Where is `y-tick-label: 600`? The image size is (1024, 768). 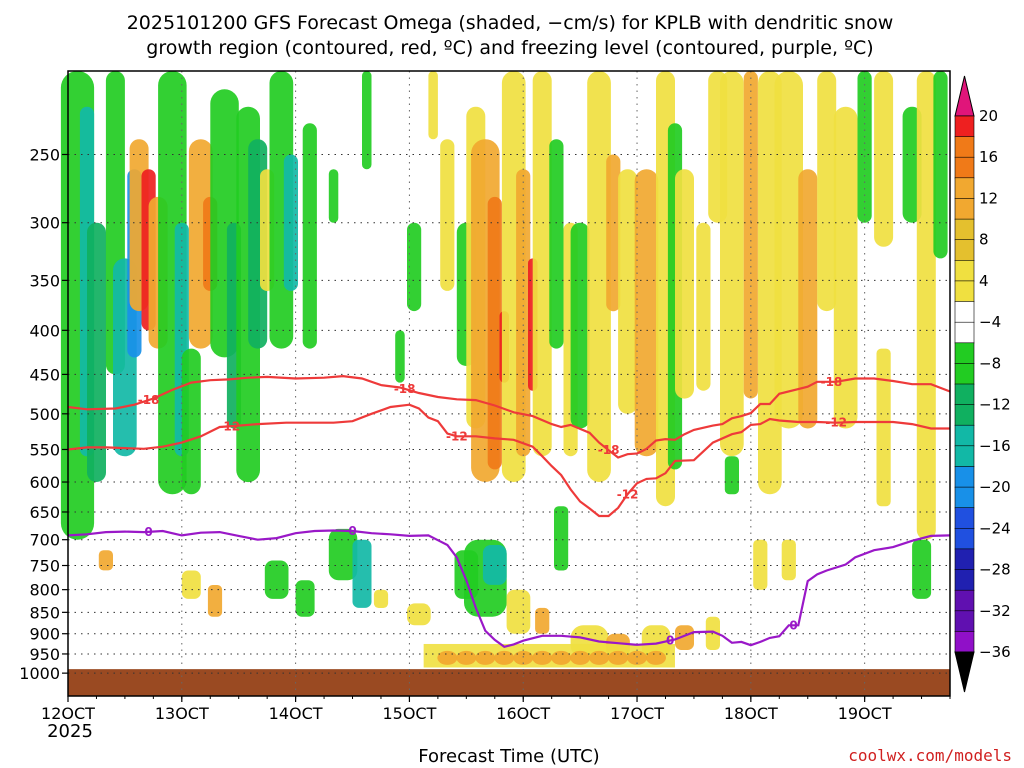
y-tick-label: 600 is located at coordinates (44, 482).